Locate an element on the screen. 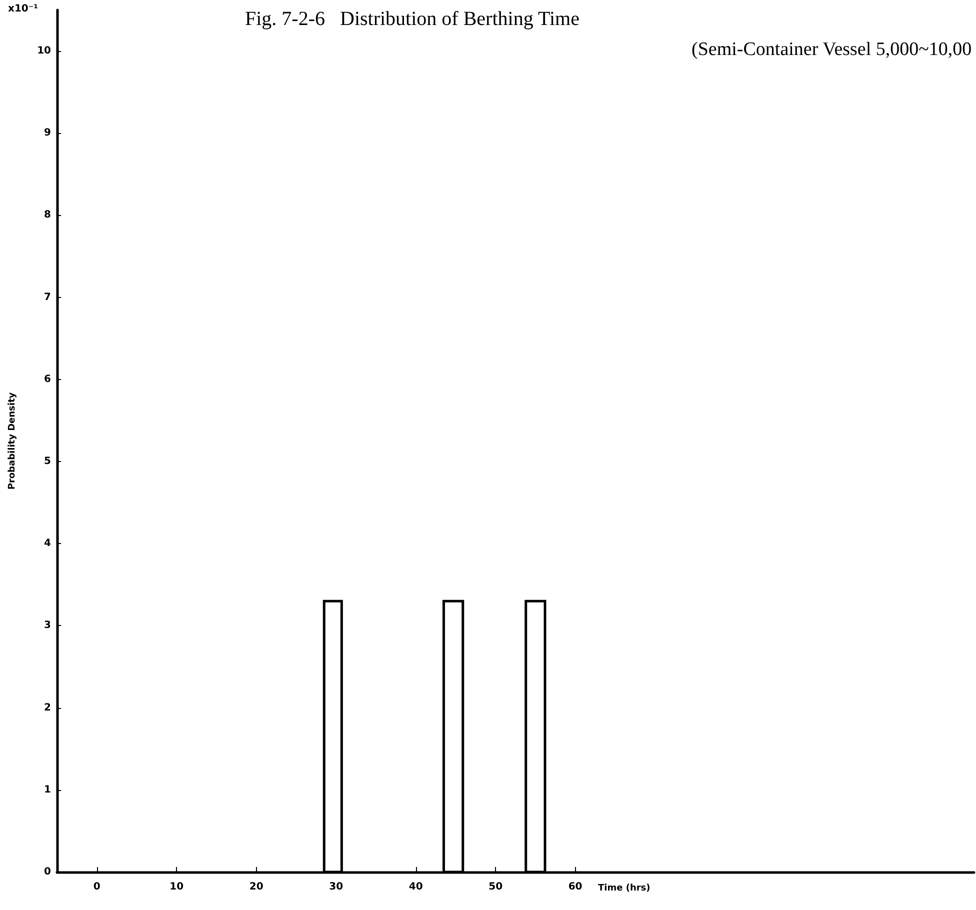 This screenshot has width=976, height=910. text: (Semi-Container Vessel 5,000~10,00 is located at coordinates (832, 49).